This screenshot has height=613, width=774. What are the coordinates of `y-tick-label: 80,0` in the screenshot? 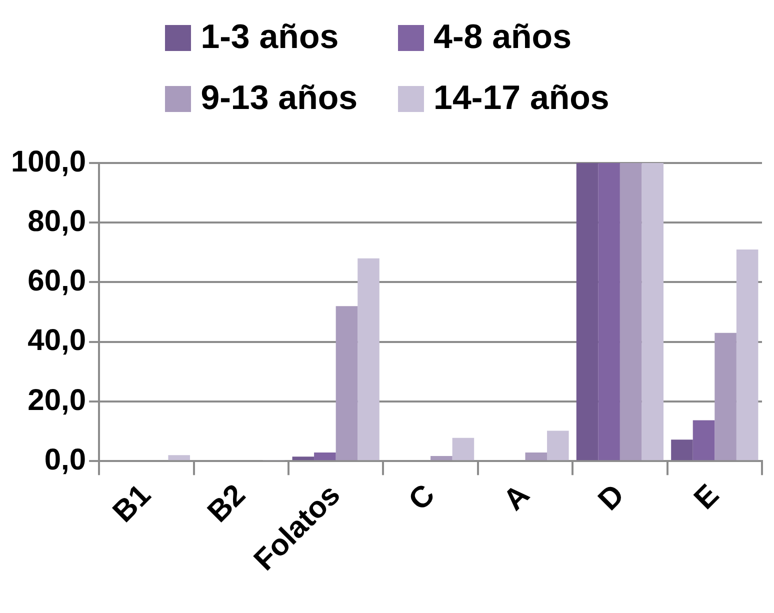 It's located at (57, 221).